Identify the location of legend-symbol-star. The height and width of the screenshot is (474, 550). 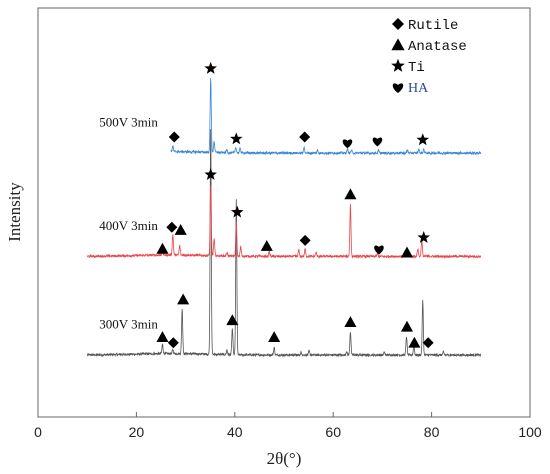
(398, 65).